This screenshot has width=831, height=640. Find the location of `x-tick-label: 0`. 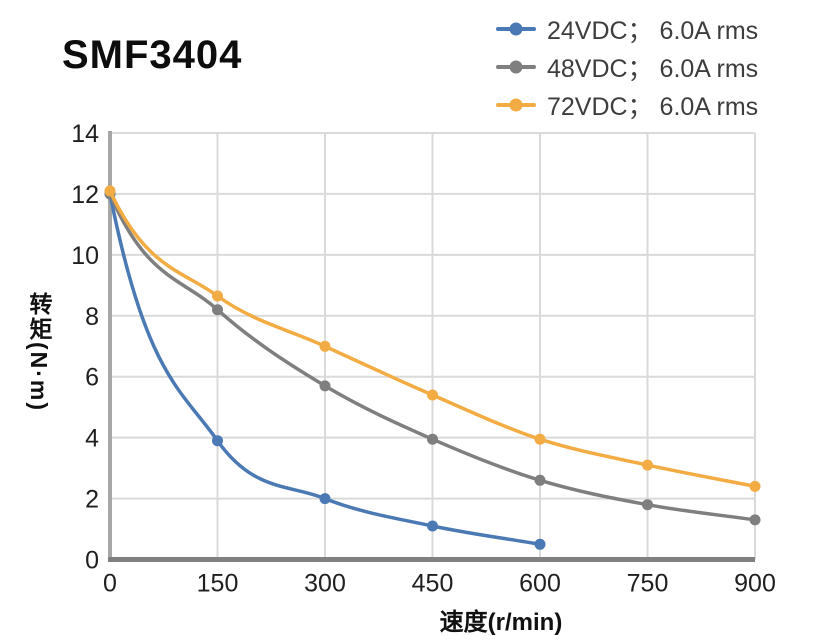

x-tick-label: 0 is located at coordinates (110, 584).